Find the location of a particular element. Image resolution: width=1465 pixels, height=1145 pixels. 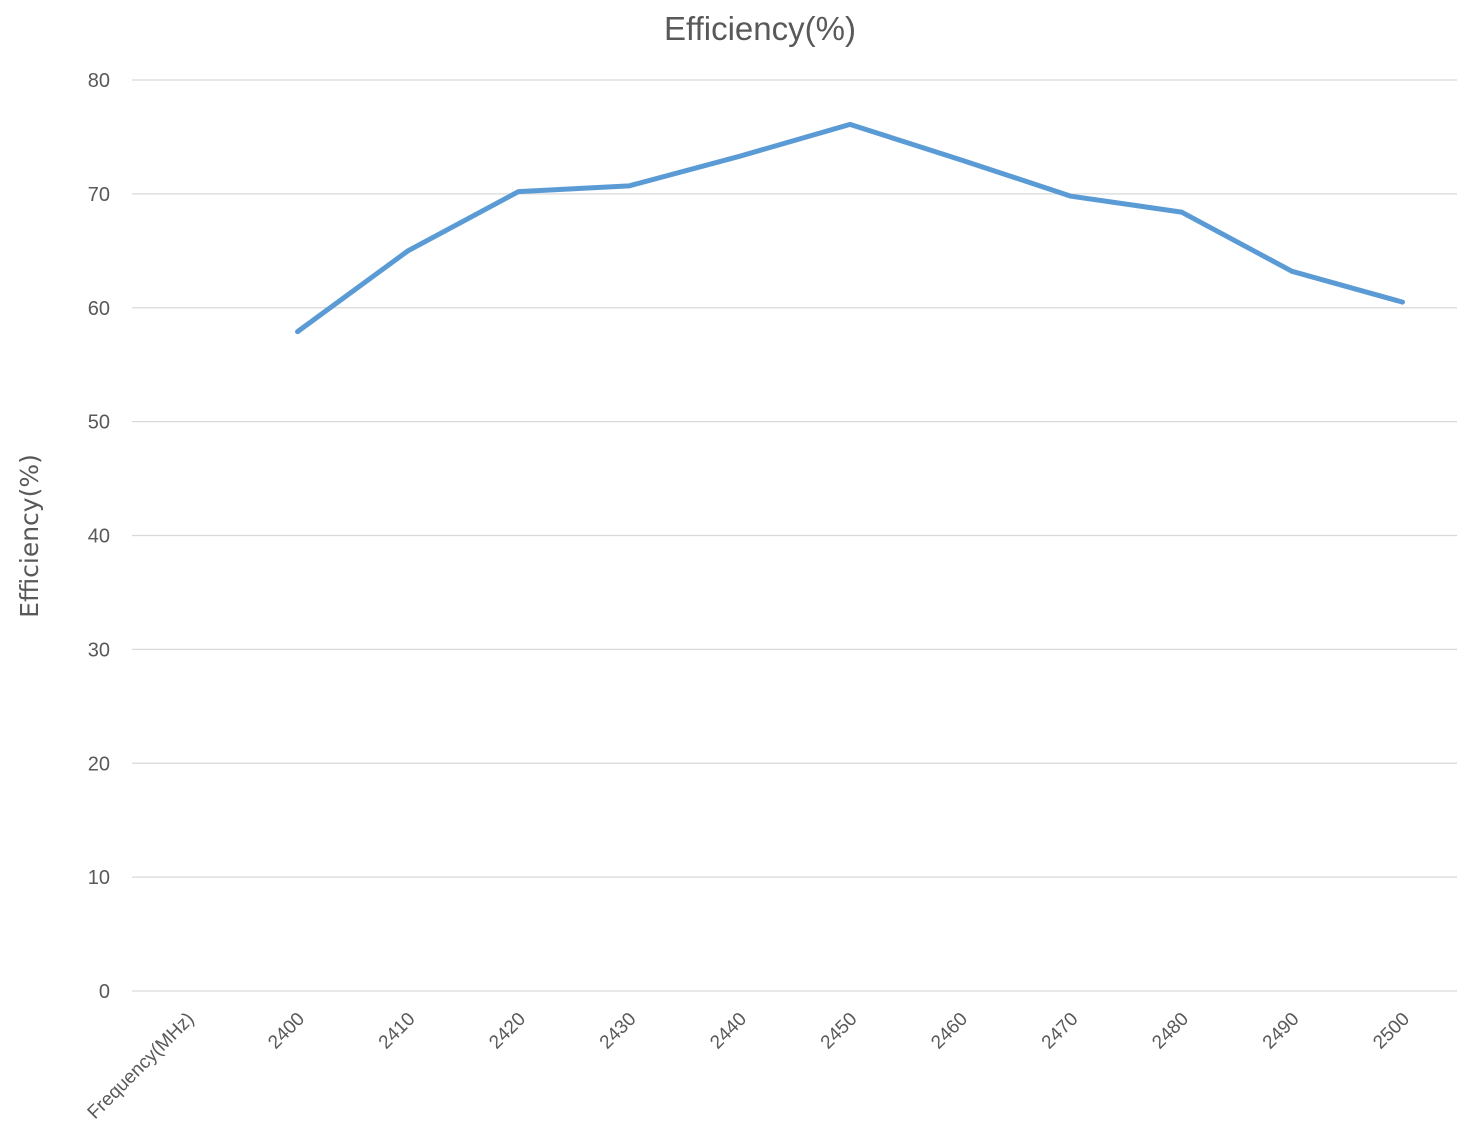

y-axis-ticks: 0 10 20 30 40 50 60 70 80 is located at coordinates (99, 536).